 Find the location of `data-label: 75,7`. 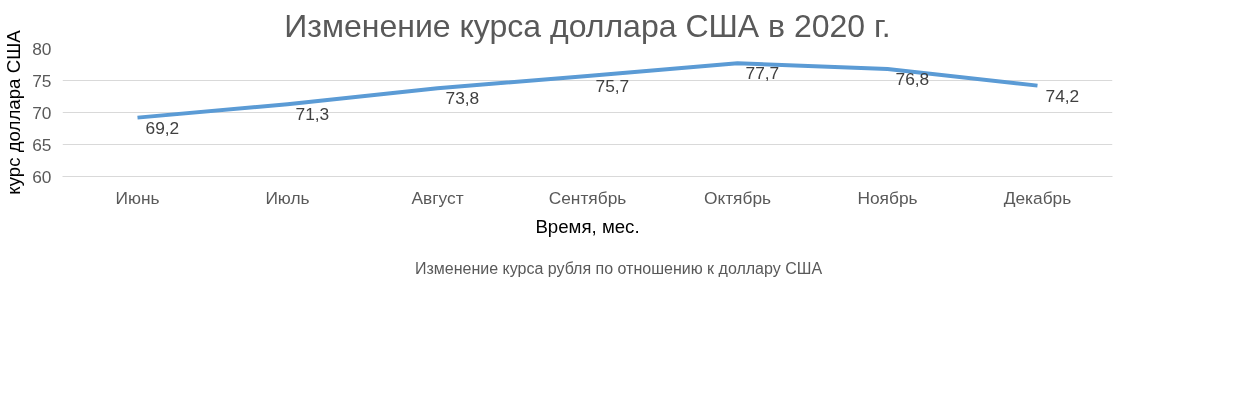

data-label: 75,7 is located at coordinates (612, 86).